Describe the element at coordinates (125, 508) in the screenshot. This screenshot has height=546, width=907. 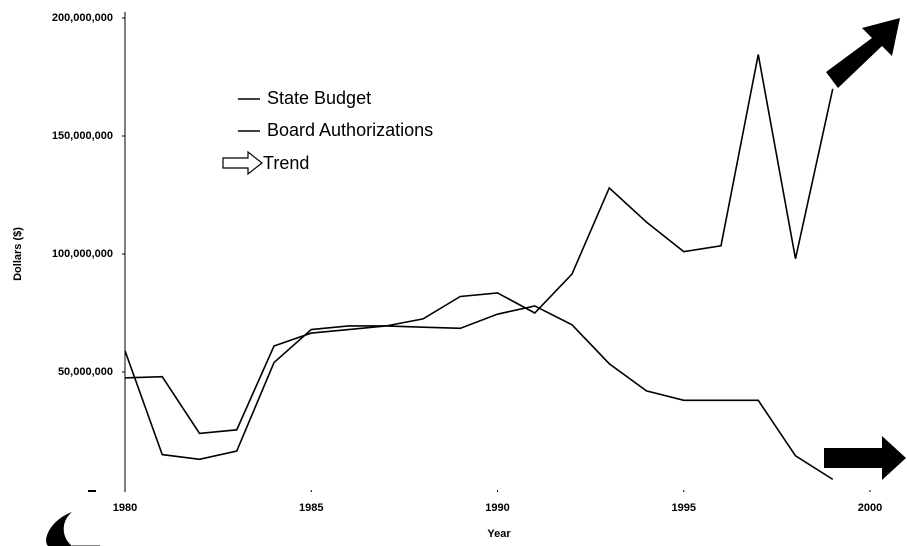
I see `x-tick-label: 1980` at that location.